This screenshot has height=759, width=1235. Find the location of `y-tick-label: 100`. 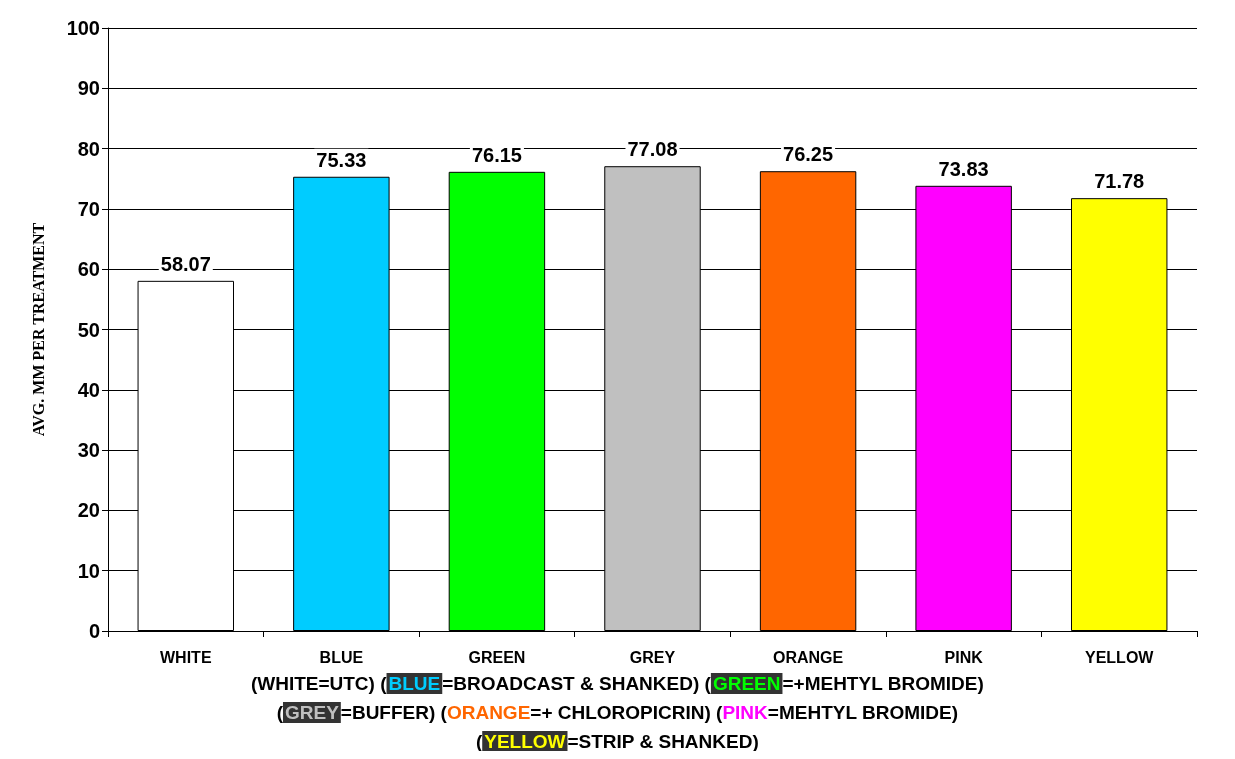

y-tick-label: 100 is located at coordinates (83, 28).